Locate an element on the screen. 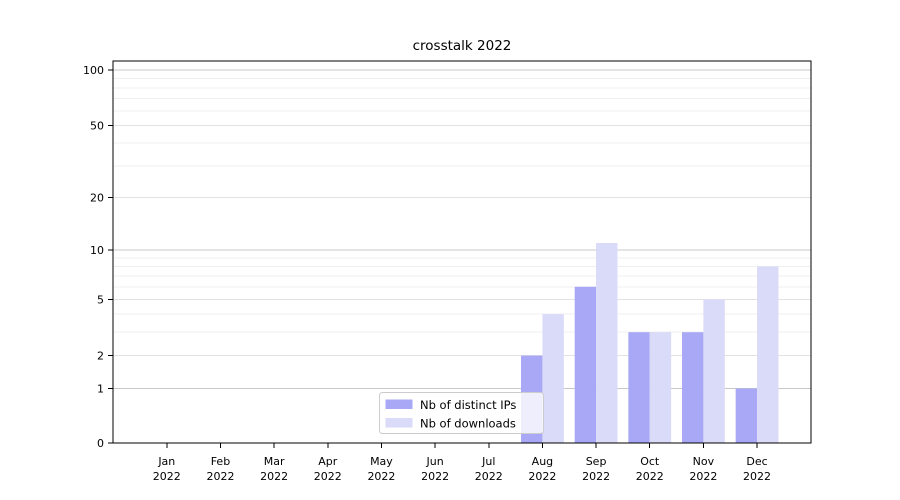  y-tick-label: 5 is located at coordinates (100, 299).